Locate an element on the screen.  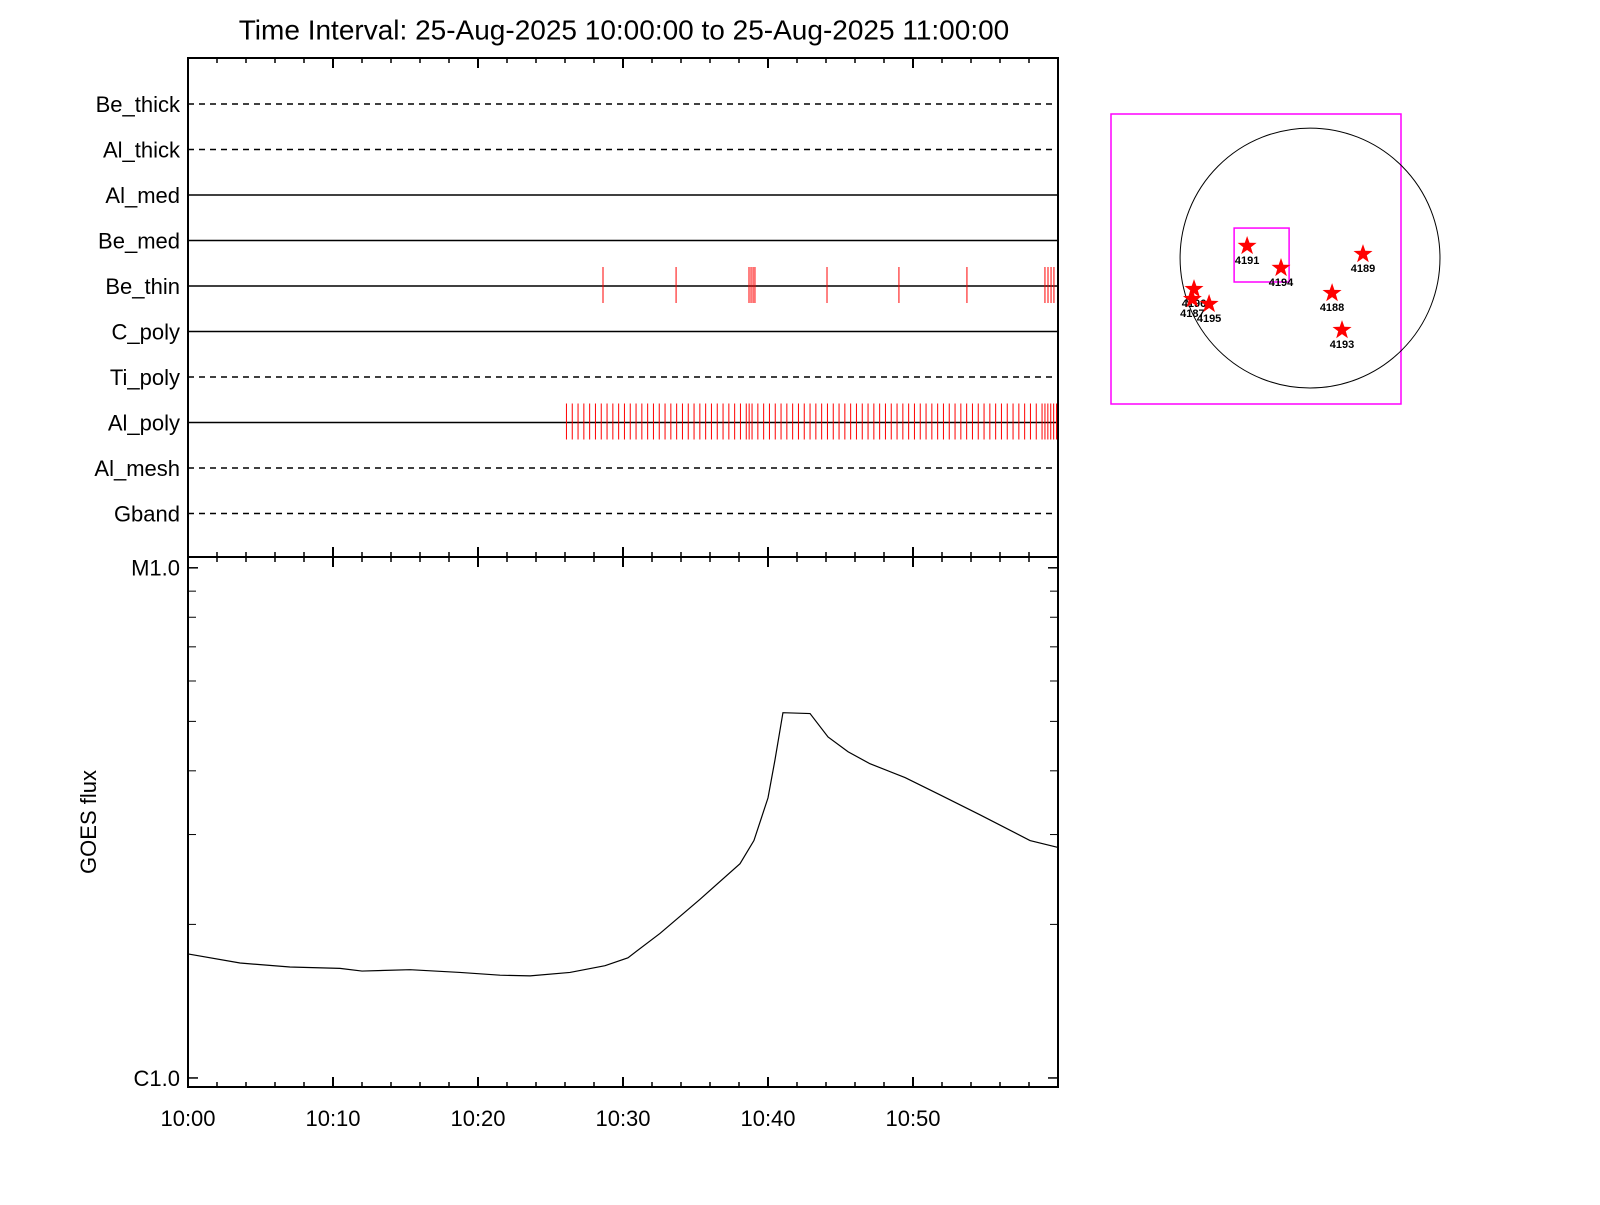
field-of-view is located at coordinates (1261, 255).